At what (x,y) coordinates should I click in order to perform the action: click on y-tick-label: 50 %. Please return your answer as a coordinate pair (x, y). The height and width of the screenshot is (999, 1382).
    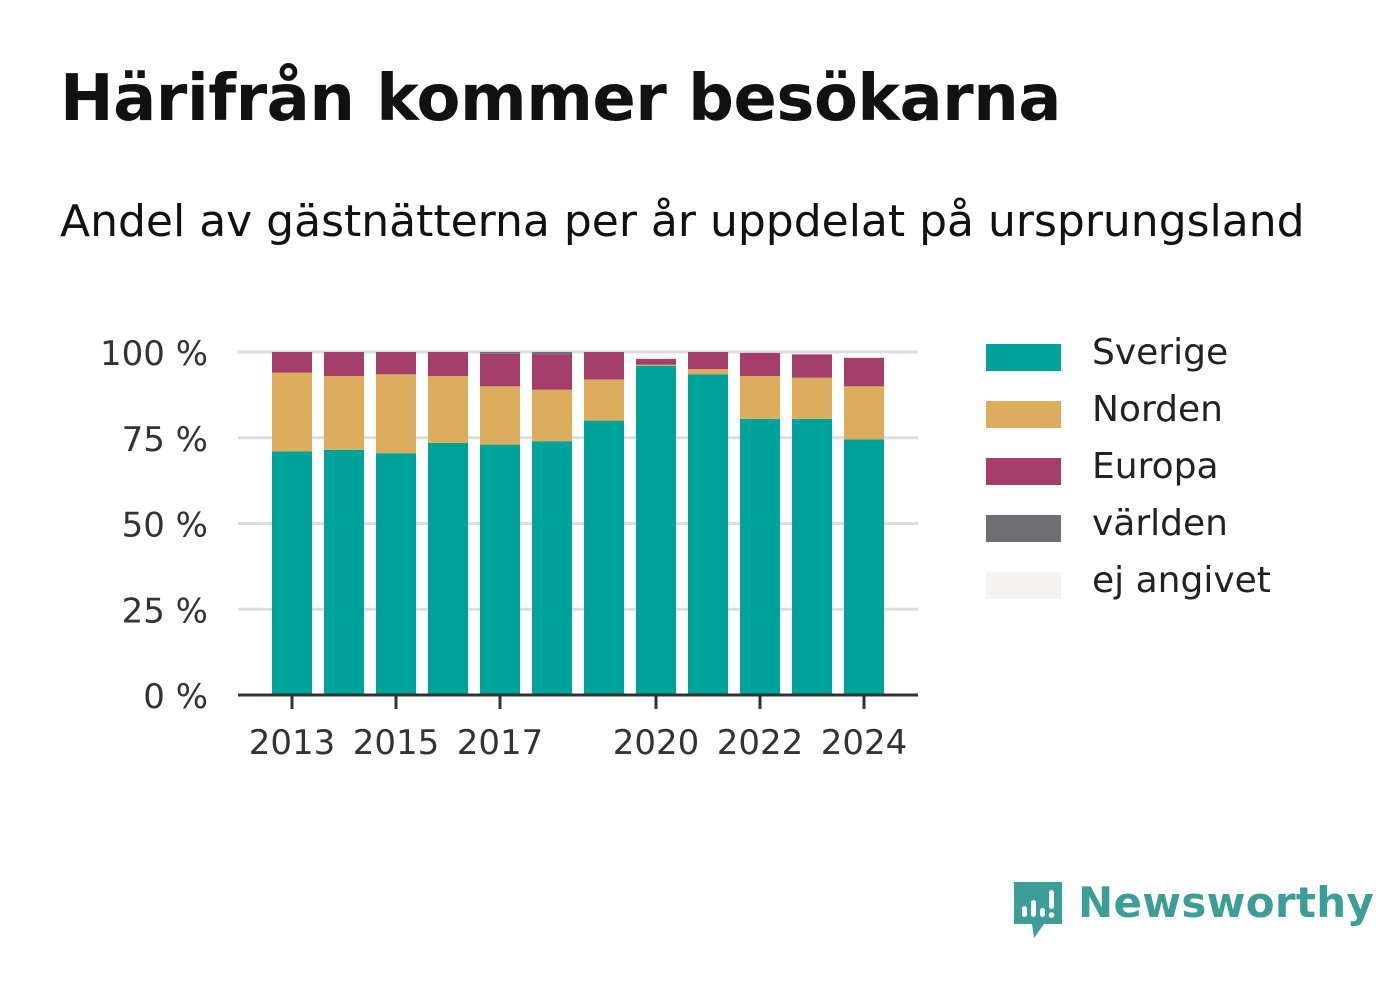
    Looking at the image, I should click on (165, 526).